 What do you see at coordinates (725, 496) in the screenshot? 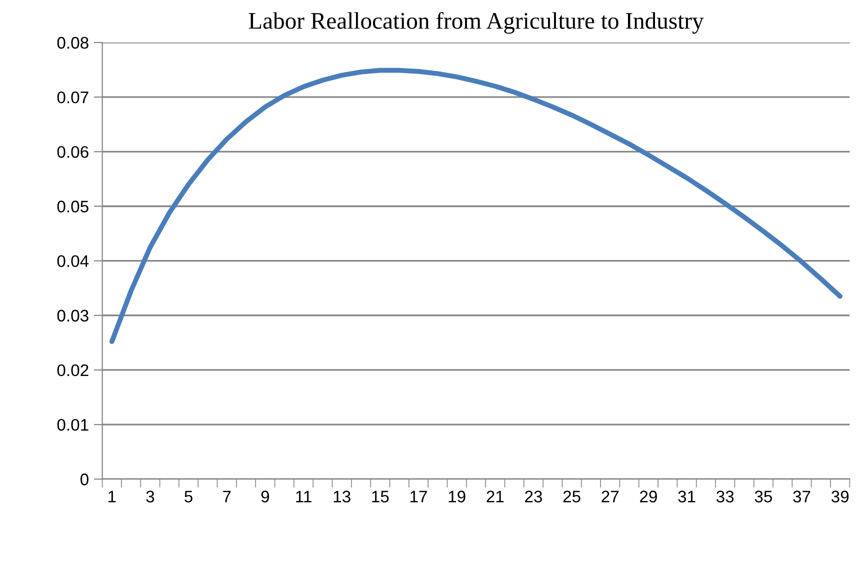
I see `x-tick-label: 33` at bounding box center [725, 496].